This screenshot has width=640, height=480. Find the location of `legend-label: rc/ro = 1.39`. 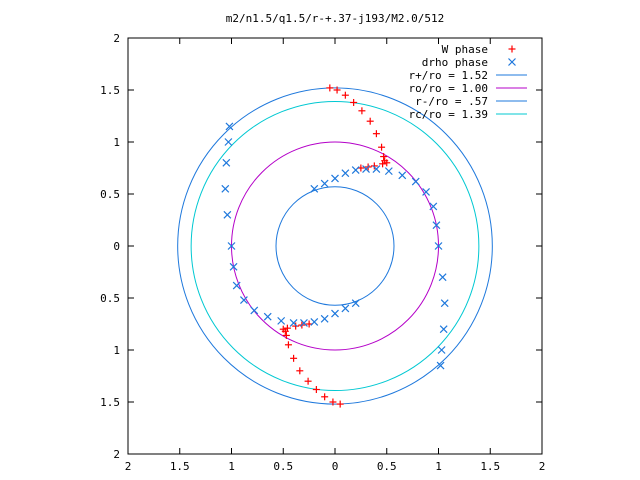

legend-label: rc/ro = 1.39 is located at coordinates (448, 114).